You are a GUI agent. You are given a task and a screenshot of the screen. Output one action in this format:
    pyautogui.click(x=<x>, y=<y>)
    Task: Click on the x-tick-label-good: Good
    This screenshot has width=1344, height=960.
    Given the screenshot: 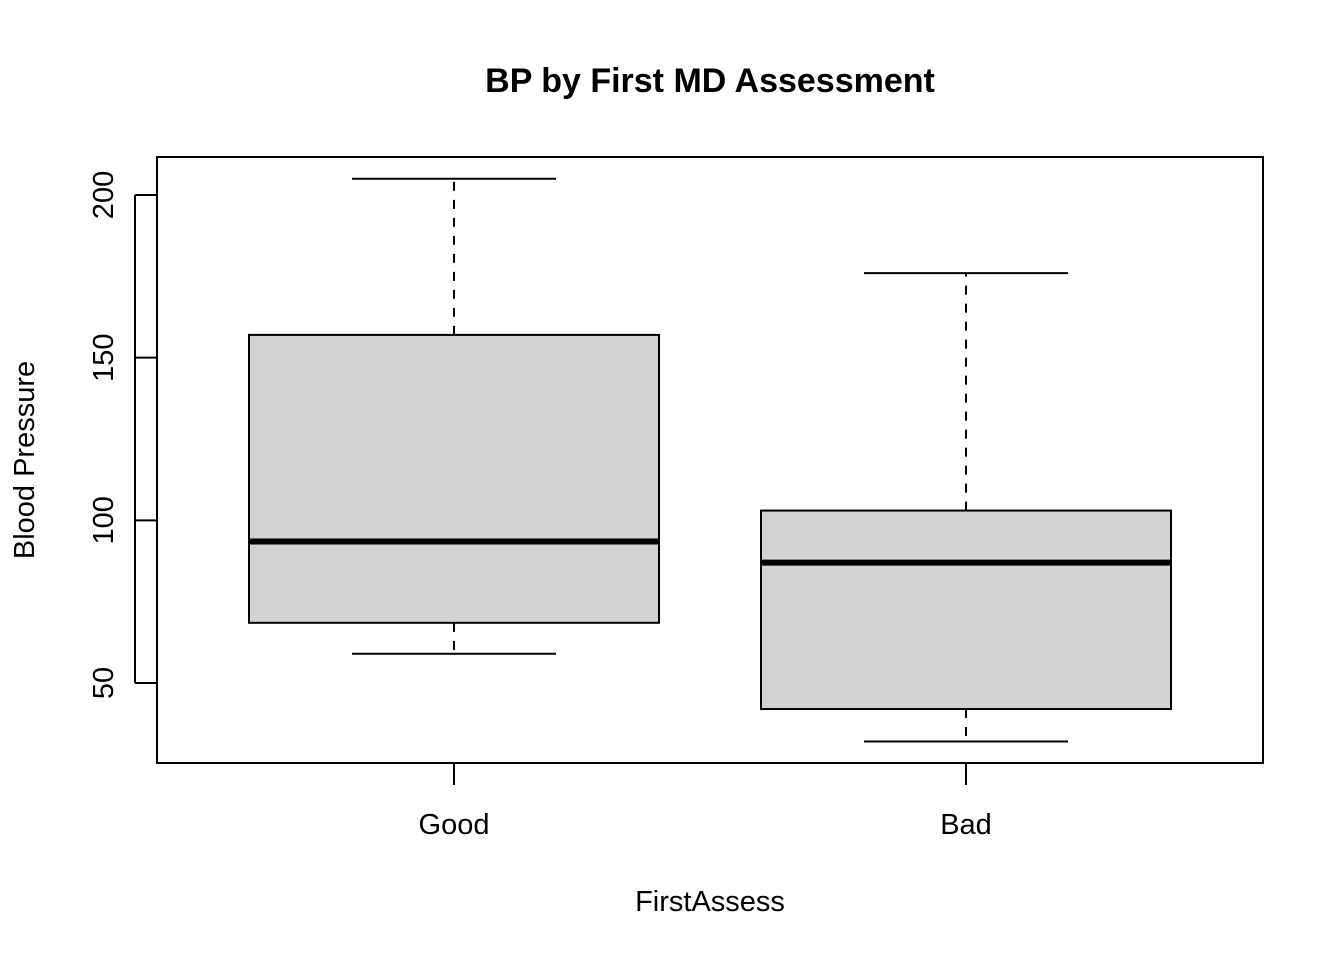 What is the action you would take?
    pyautogui.click(x=454, y=825)
    